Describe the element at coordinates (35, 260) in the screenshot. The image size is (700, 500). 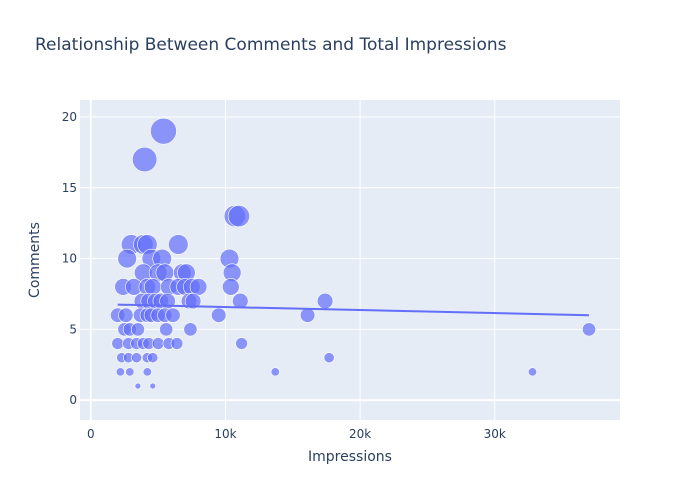
I see `y-axis-label: Comments` at that location.